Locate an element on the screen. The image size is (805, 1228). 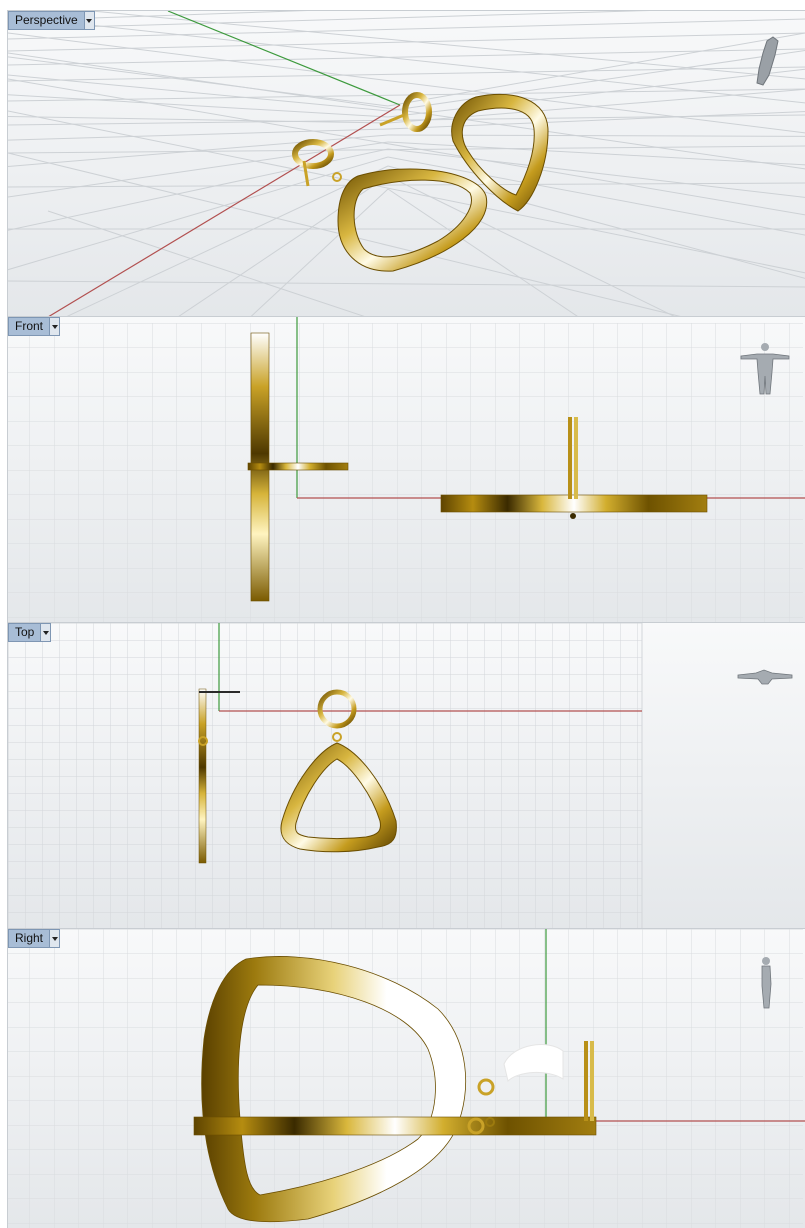
perspective-earring-back is located at coordinates (464, 152).